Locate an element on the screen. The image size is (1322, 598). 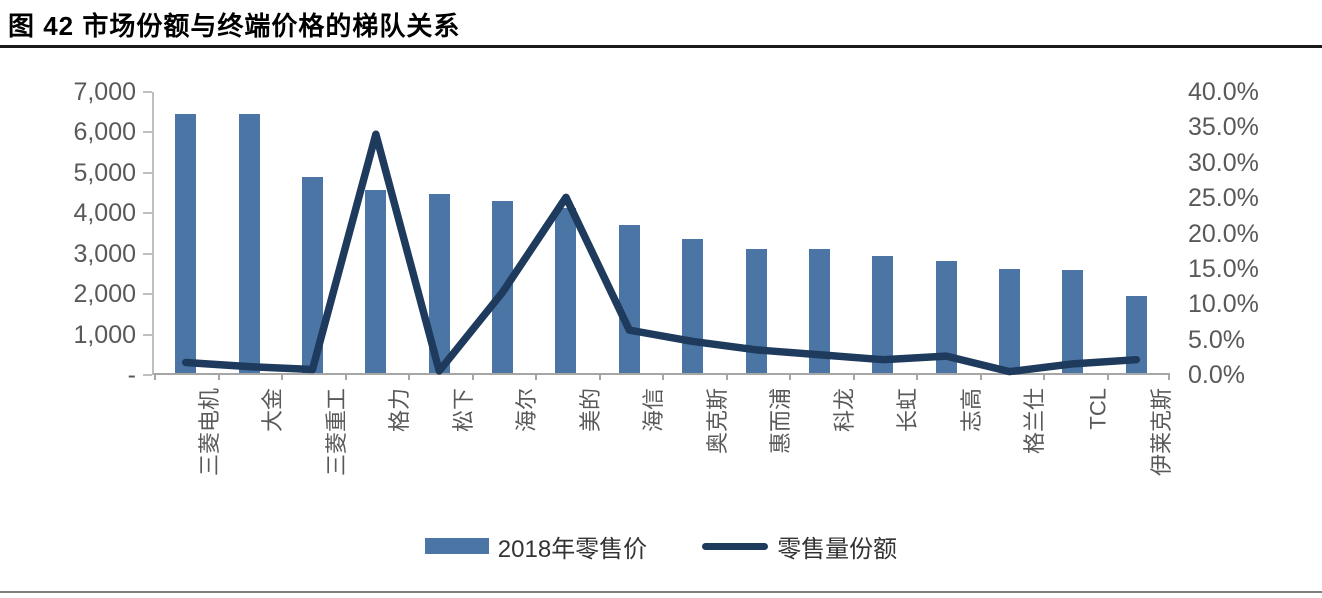
category-cell: 三菱电机 is located at coordinates (187, 447).